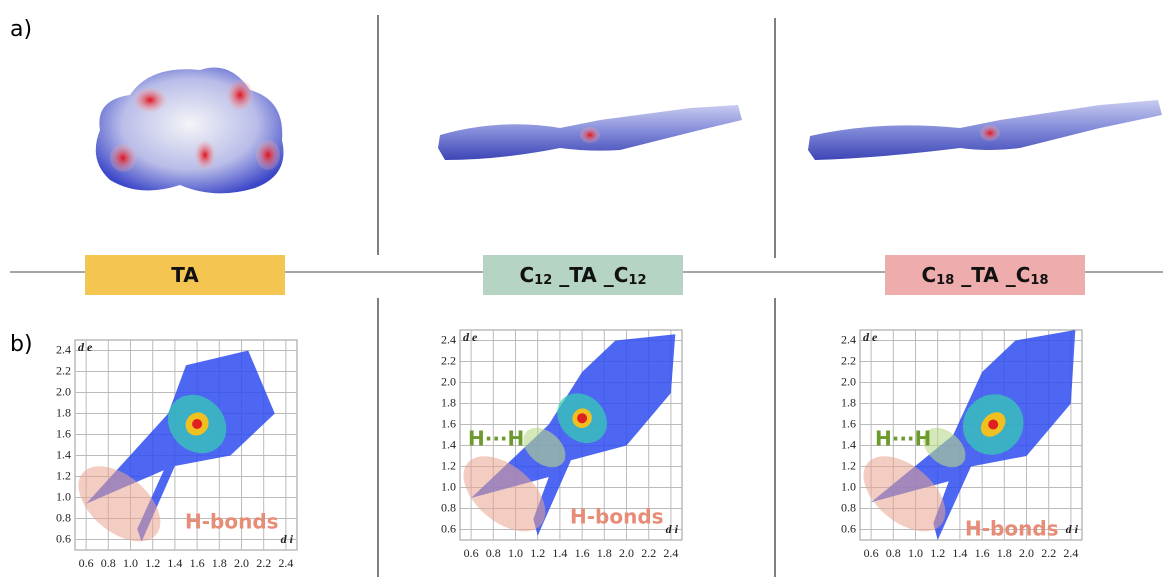 The width and height of the screenshot is (1163, 577). I want to click on compound-label: TA, so click(185, 275).